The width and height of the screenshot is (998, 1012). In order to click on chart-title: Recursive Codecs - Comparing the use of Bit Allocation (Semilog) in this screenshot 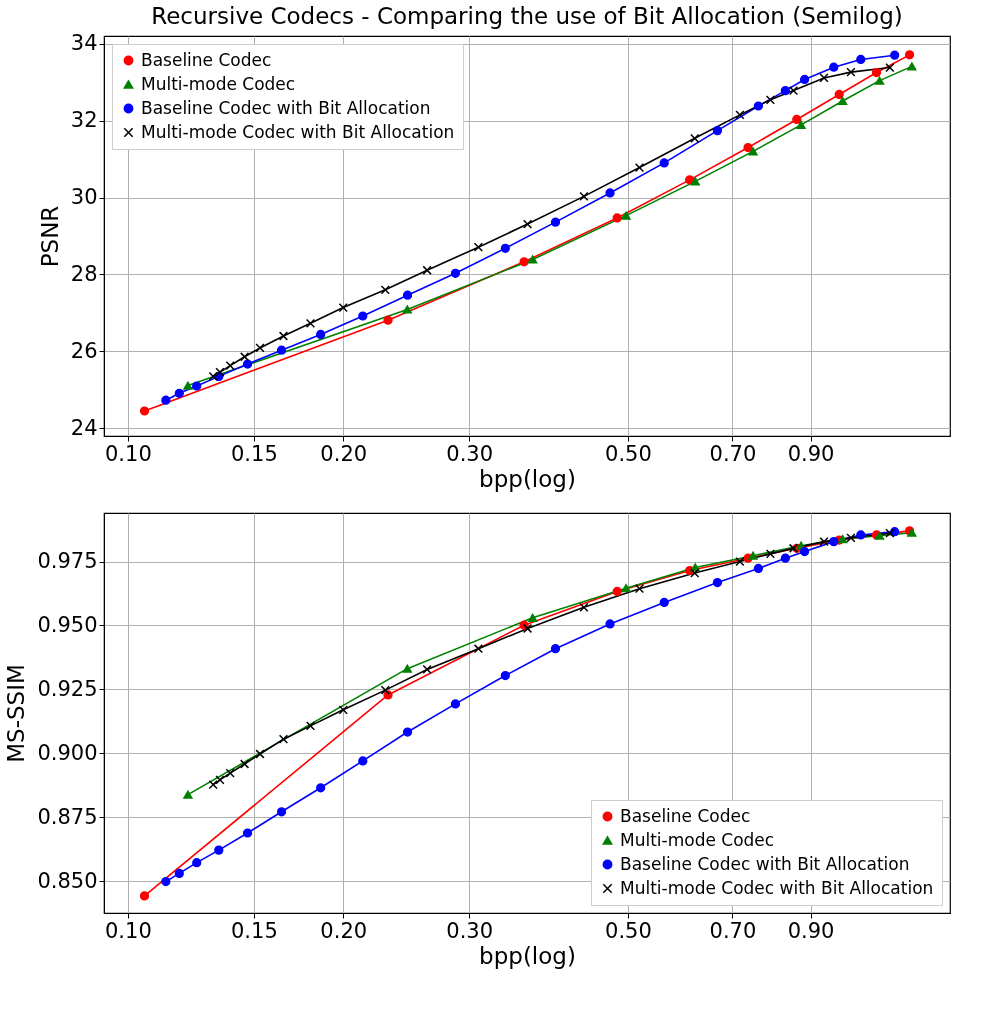, I will do `click(527, 15)`.